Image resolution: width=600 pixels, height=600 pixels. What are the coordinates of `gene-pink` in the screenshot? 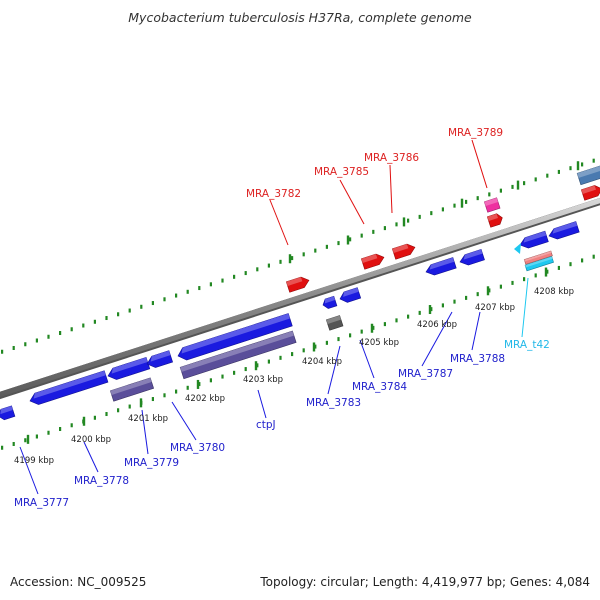 It's located at (492, 205).